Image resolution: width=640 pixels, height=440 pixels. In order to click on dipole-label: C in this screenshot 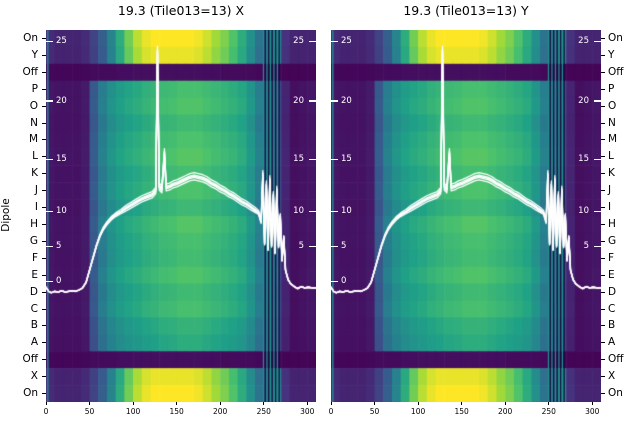, I will do `click(612, 308)`.